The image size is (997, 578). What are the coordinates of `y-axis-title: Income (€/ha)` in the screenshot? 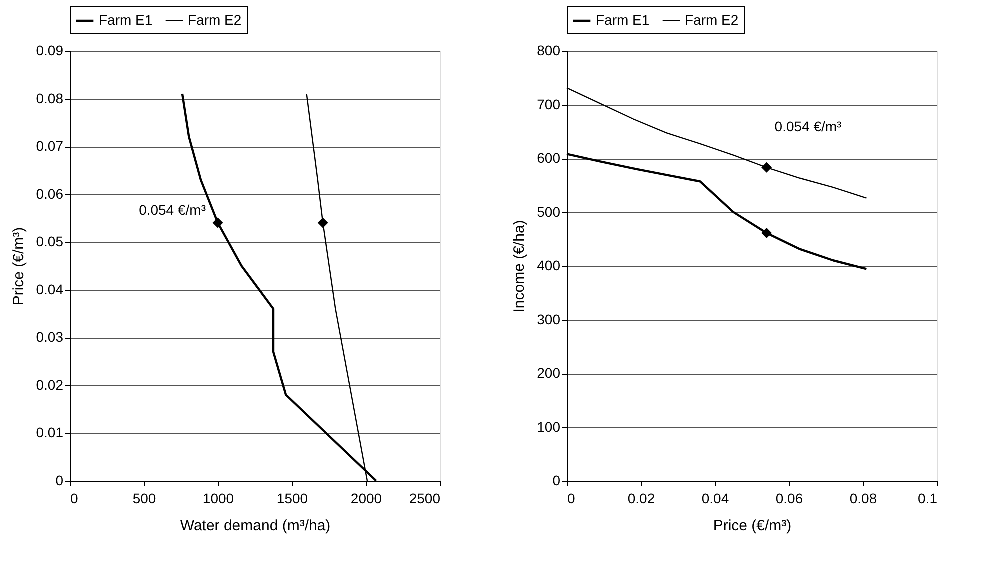 It's located at (519, 266).